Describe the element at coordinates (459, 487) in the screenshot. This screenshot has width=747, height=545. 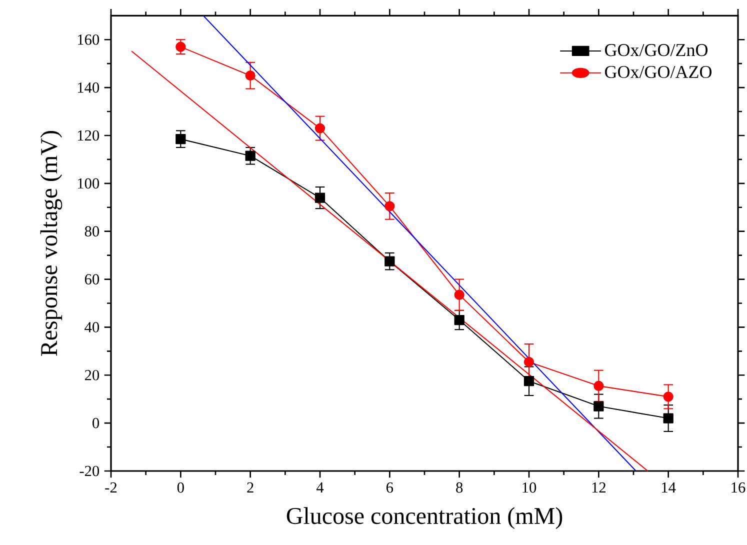
I see `x-tick-label: 8` at that location.